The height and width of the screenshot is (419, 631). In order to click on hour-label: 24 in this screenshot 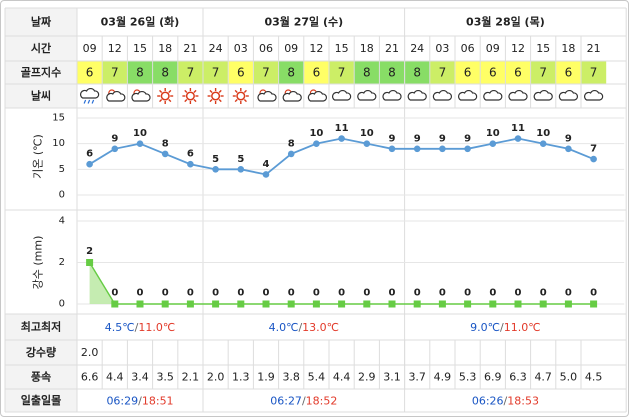, I will do `click(216, 48)`.